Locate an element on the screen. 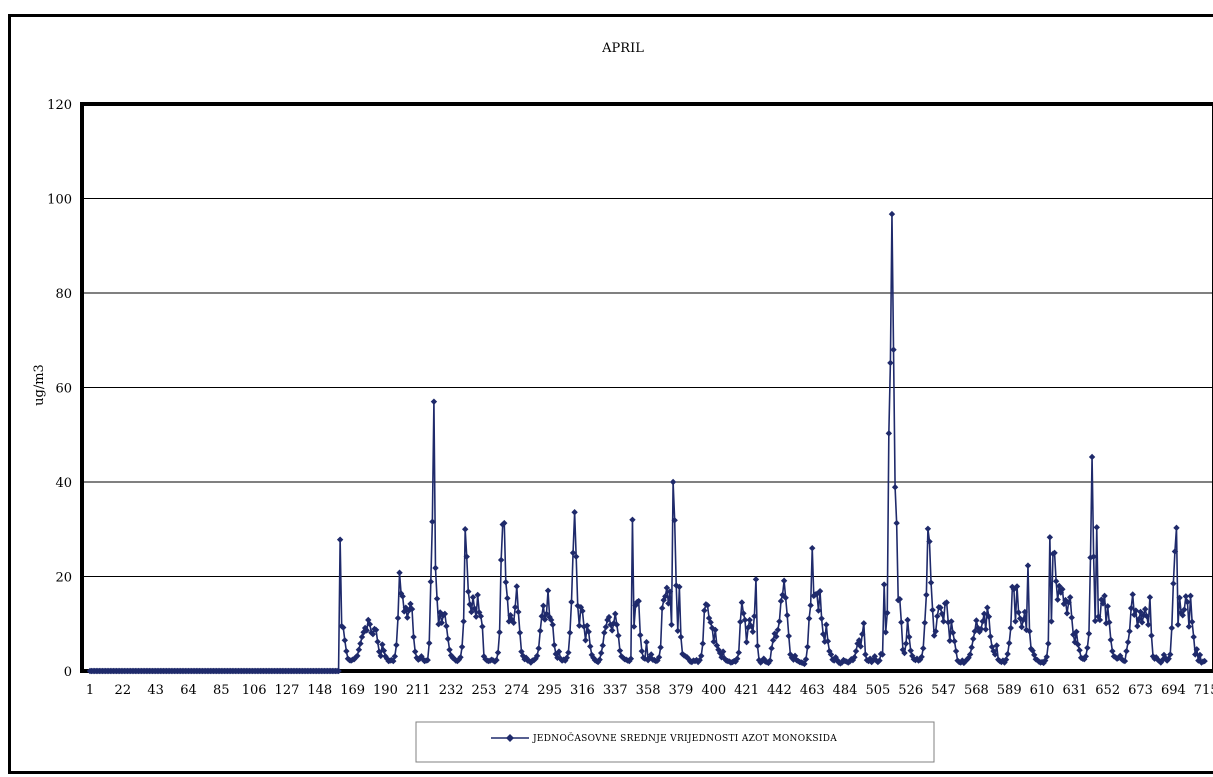 This screenshot has height=777, width=1213. x-tick-label: 442 is located at coordinates (779, 690).